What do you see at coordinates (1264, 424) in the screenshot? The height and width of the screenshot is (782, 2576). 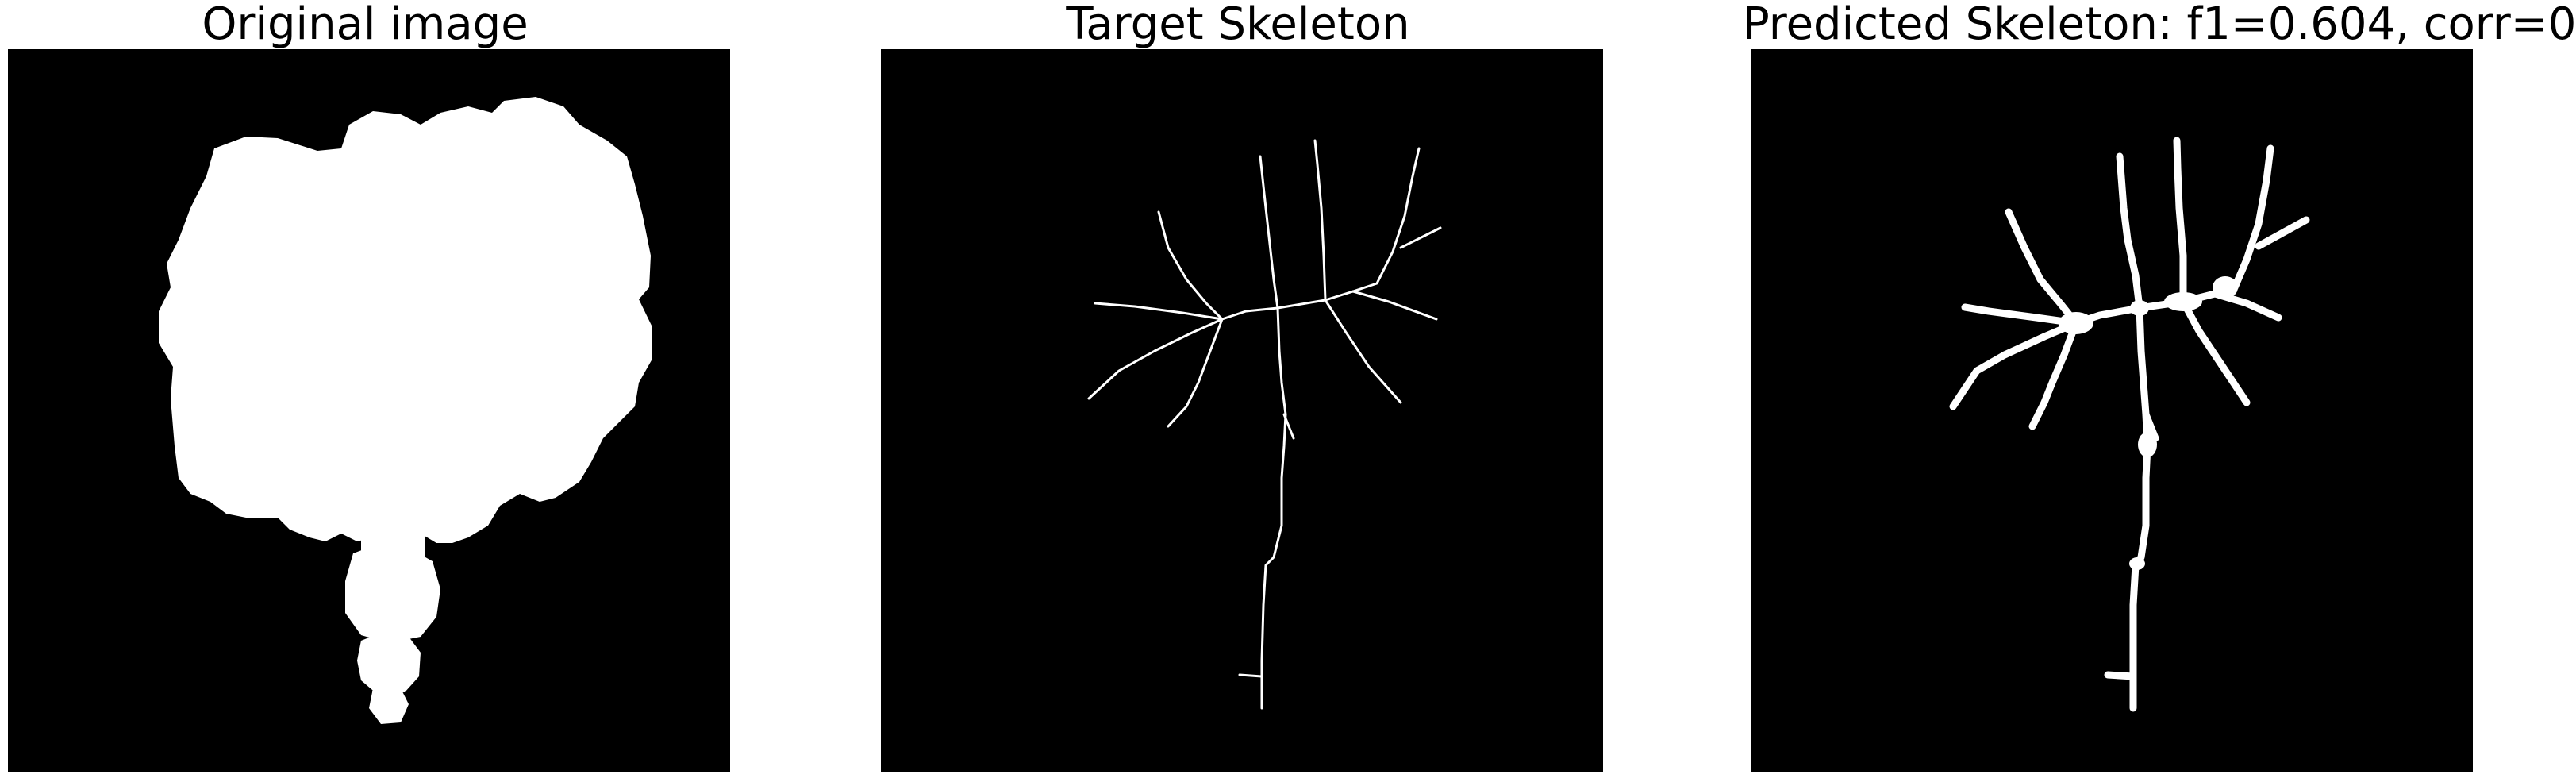 I see `target-skeleton-lines` at bounding box center [1264, 424].